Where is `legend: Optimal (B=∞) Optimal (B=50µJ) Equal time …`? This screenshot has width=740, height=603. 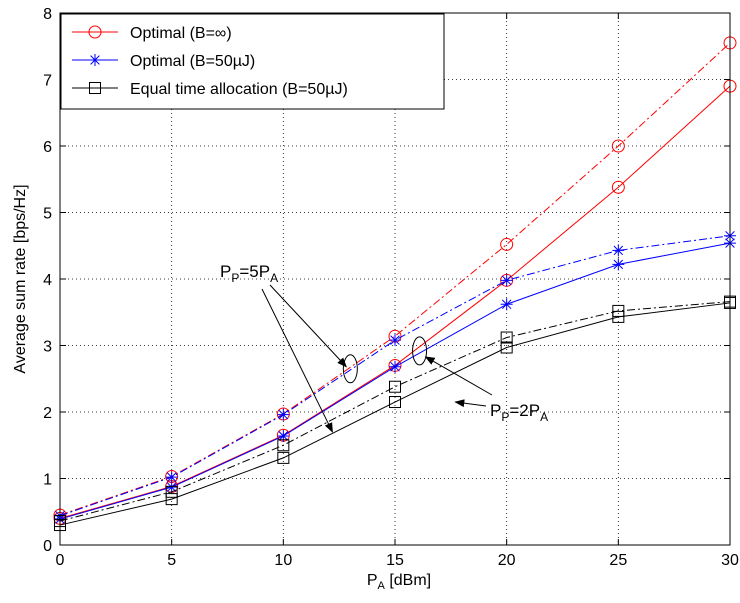
legend: Optimal (B=∞) Optimal (B=50µJ) Equal time … is located at coordinates (252, 61).